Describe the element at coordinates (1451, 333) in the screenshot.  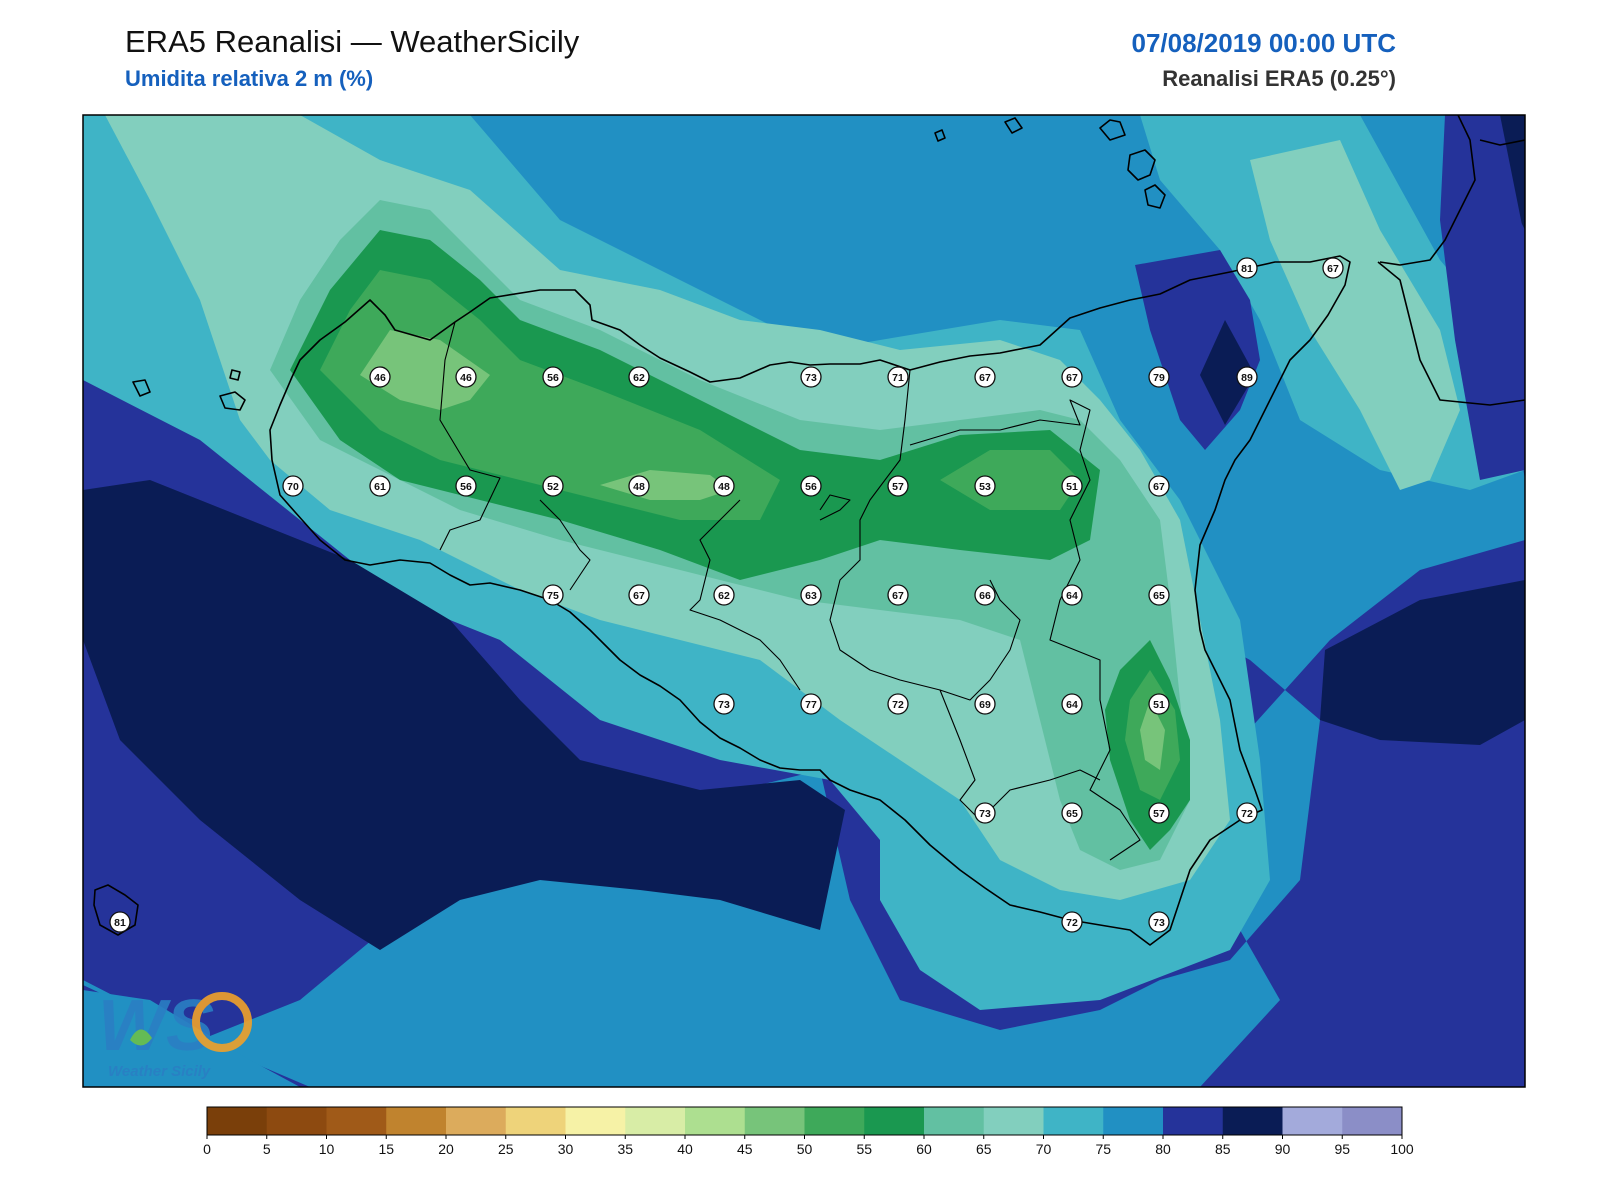
I see `calabria-coast` at that location.